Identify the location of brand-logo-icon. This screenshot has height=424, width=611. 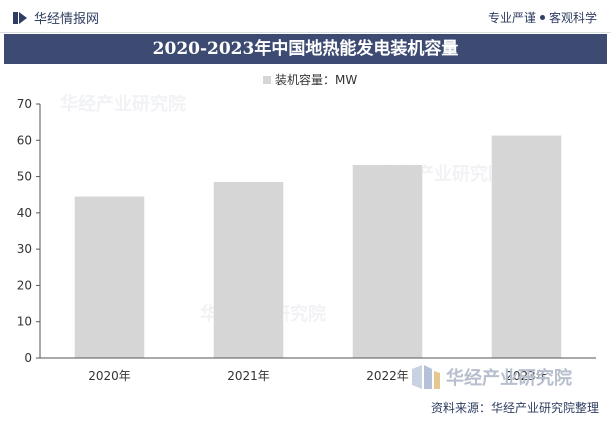
(20, 17).